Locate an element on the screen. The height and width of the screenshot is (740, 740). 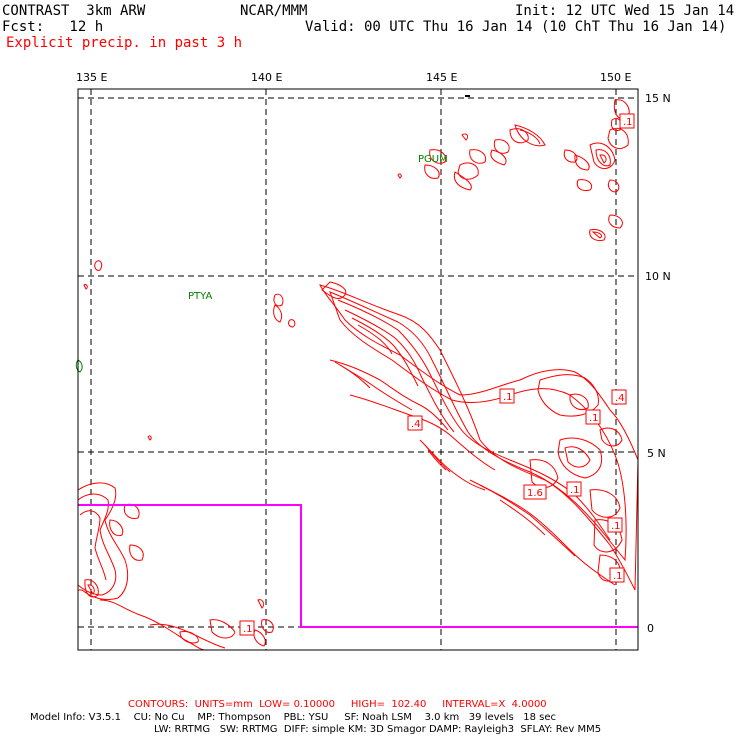
lat-label-5n: 5 N is located at coordinates (656, 453).